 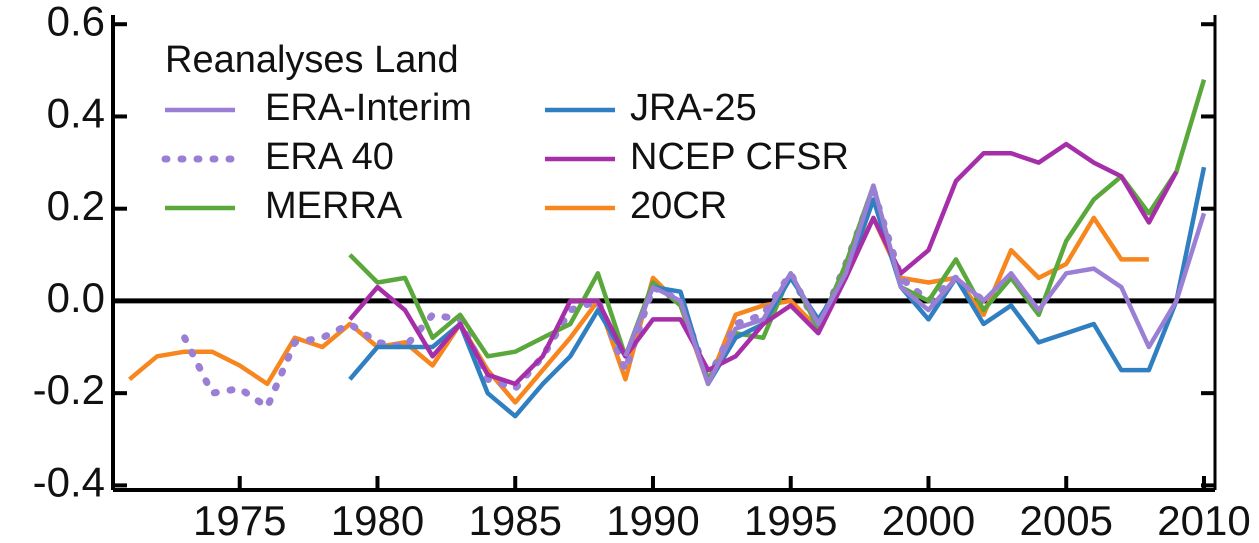 What do you see at coordinates (790, 517) in the screenshot?
I see `x-tick-label: 1995` at bounding box center [790, 517].